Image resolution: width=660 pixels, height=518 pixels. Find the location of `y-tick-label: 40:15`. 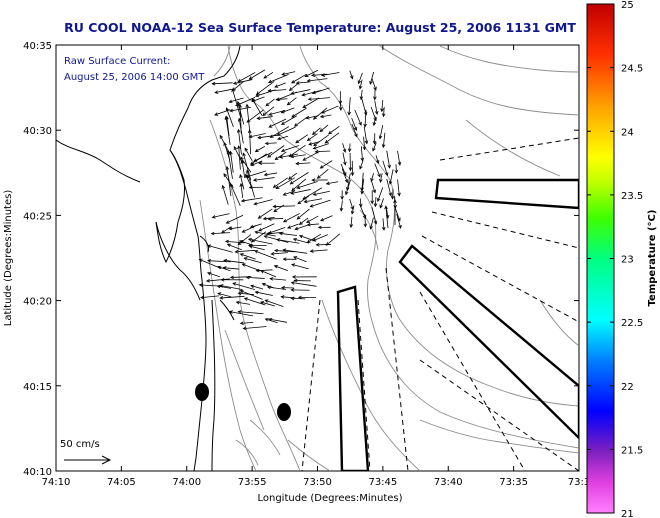

y-tick-label: 40:15 is located at coordinates (37, 387).